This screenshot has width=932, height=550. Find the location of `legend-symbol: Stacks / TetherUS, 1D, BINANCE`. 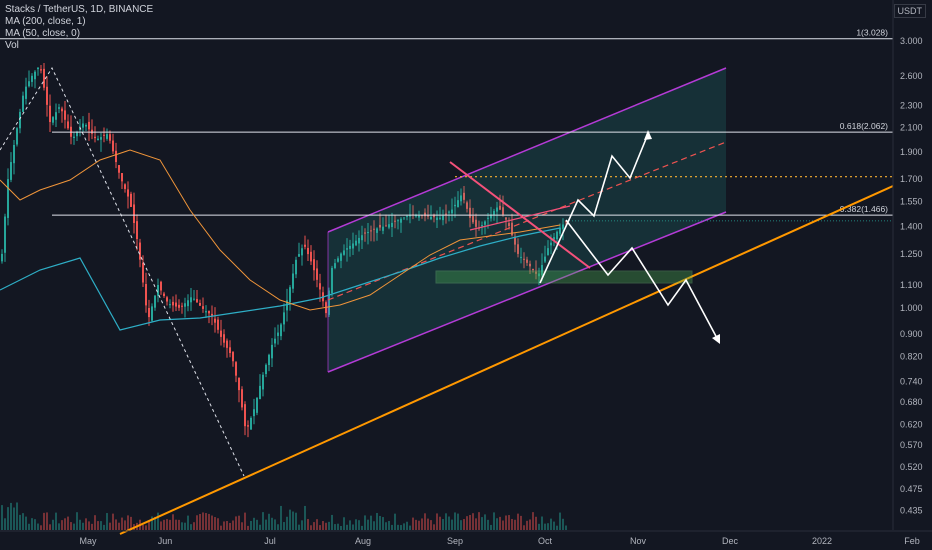

legend-symbol: Stacks / TetherUS, 1D, BINANCE is located at coordinates (79, 9).